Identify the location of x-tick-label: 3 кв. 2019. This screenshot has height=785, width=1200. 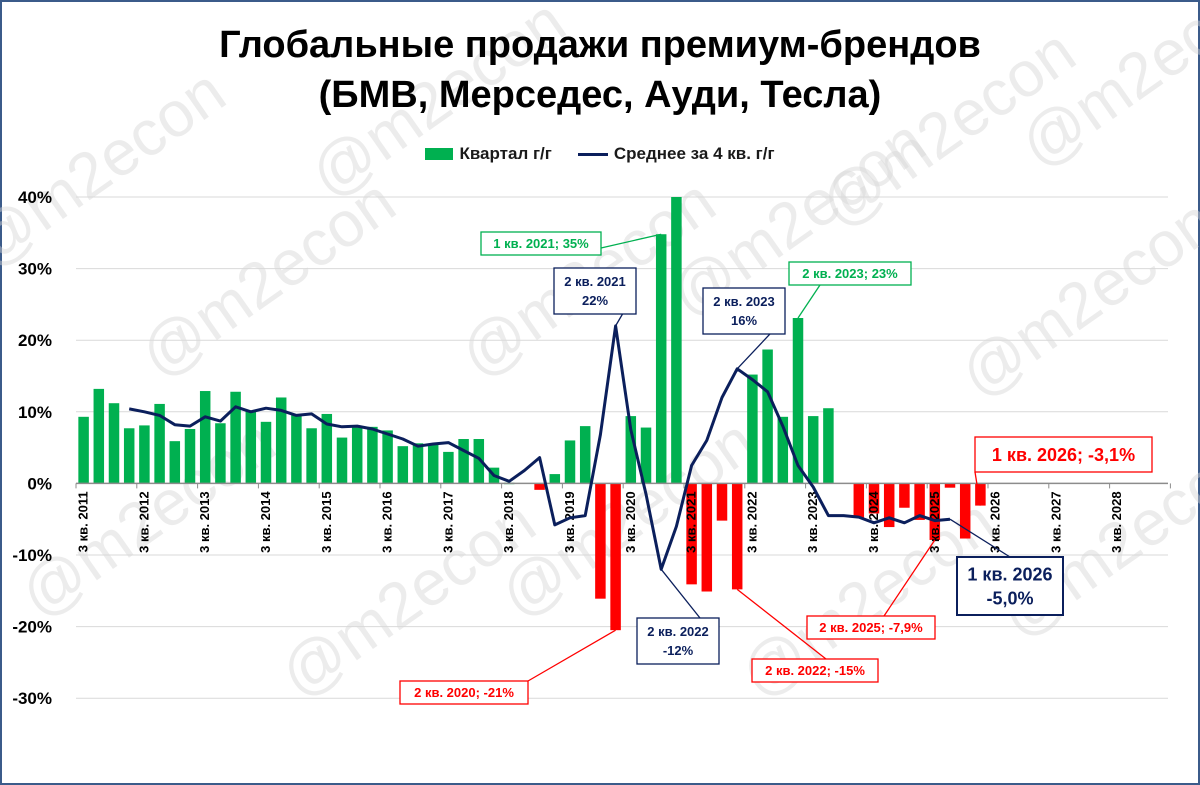
(569, 521).